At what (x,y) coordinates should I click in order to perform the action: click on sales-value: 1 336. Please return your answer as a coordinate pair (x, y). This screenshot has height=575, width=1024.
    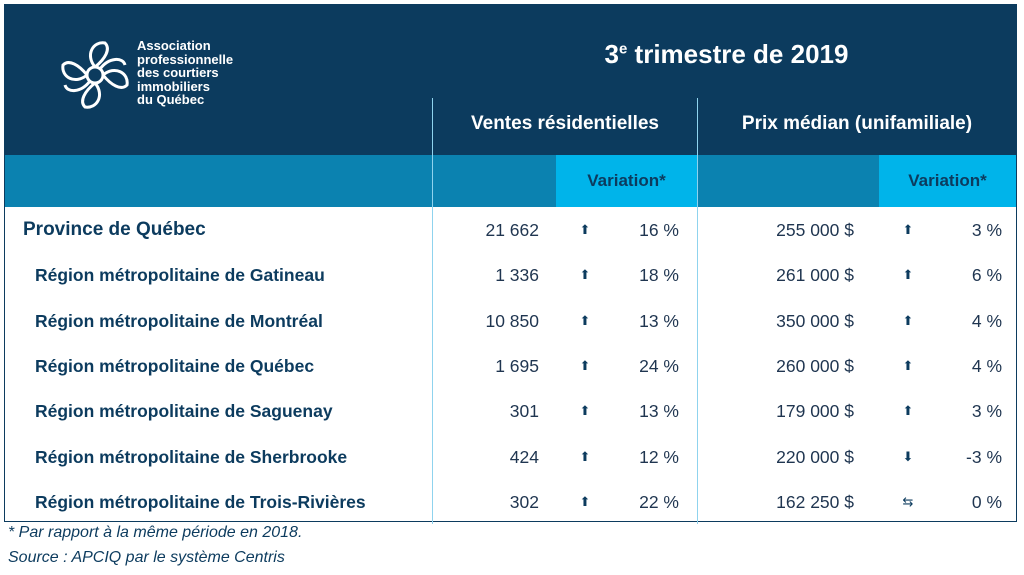
    Looking at the image, I should click on (517, 275).